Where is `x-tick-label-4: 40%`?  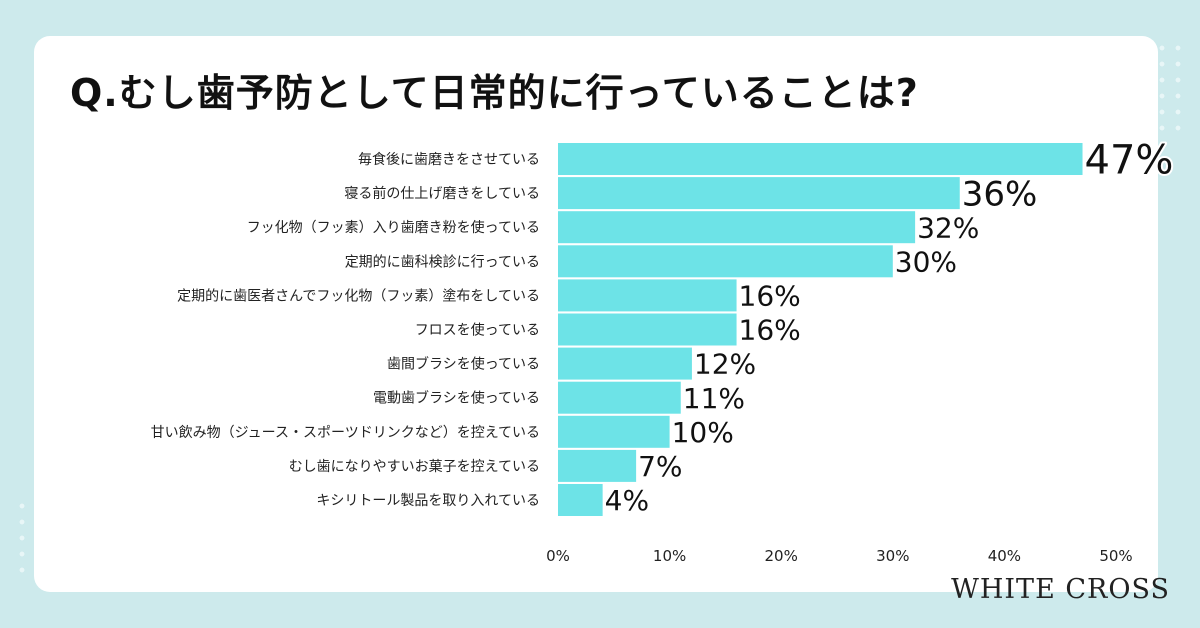 x-tick-label-4: 40% is located at coordinates (1004, 556).